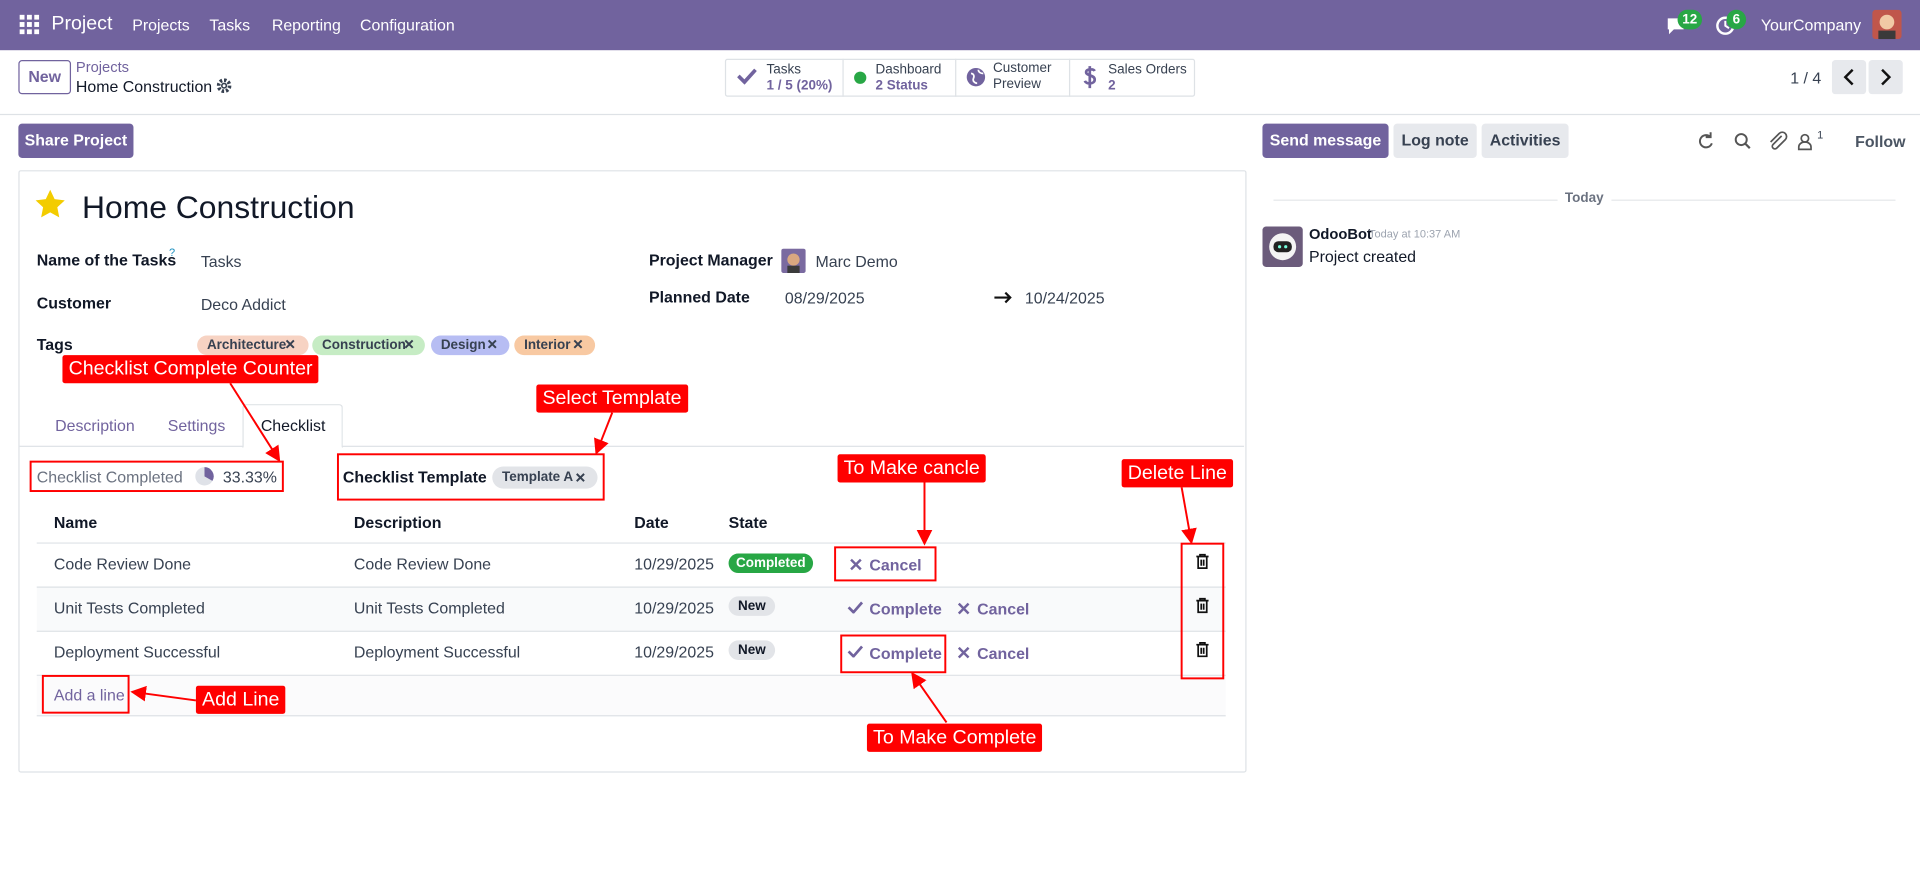  What do you see at coordinates (1820, 134) in the screenshot?
I see `followers-count: 1` at bounding box center [1820, 134].